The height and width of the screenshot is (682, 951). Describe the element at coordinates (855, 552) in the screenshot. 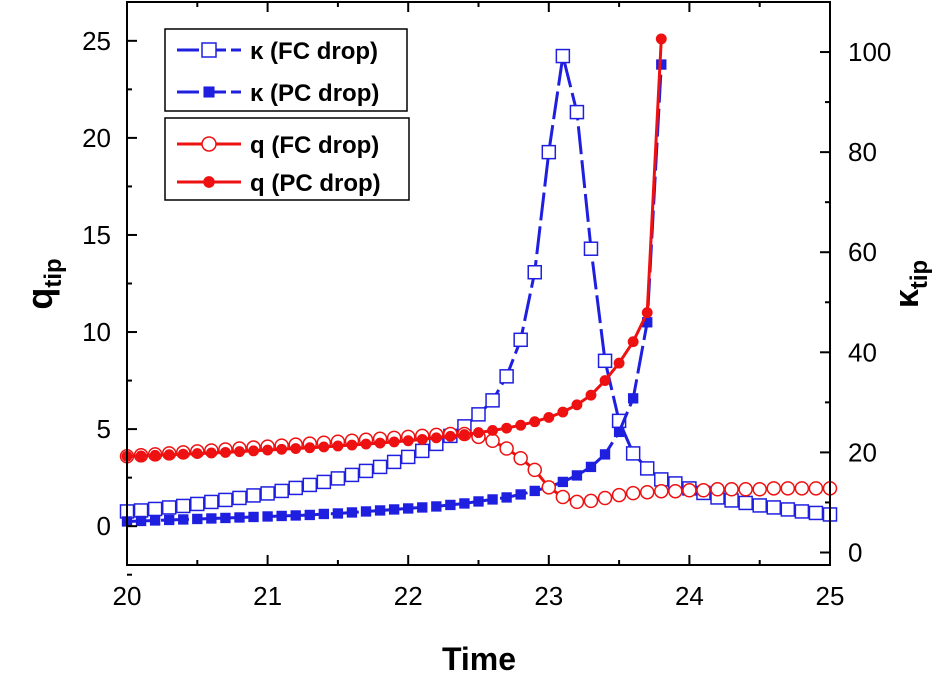

I see `y-right-tick-label-1: 0` at that location.